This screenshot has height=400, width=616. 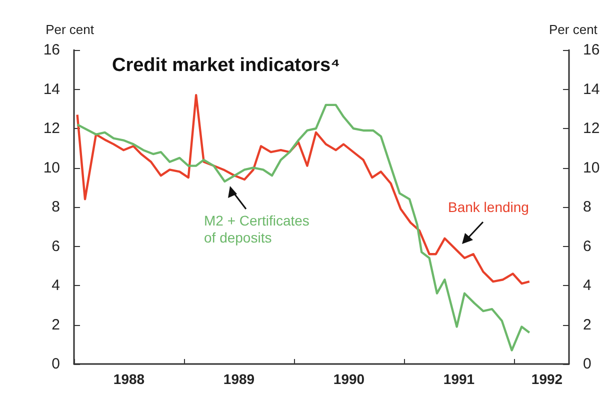 I want to click on y2-tick-label: 14, so click(x=591, y=89).